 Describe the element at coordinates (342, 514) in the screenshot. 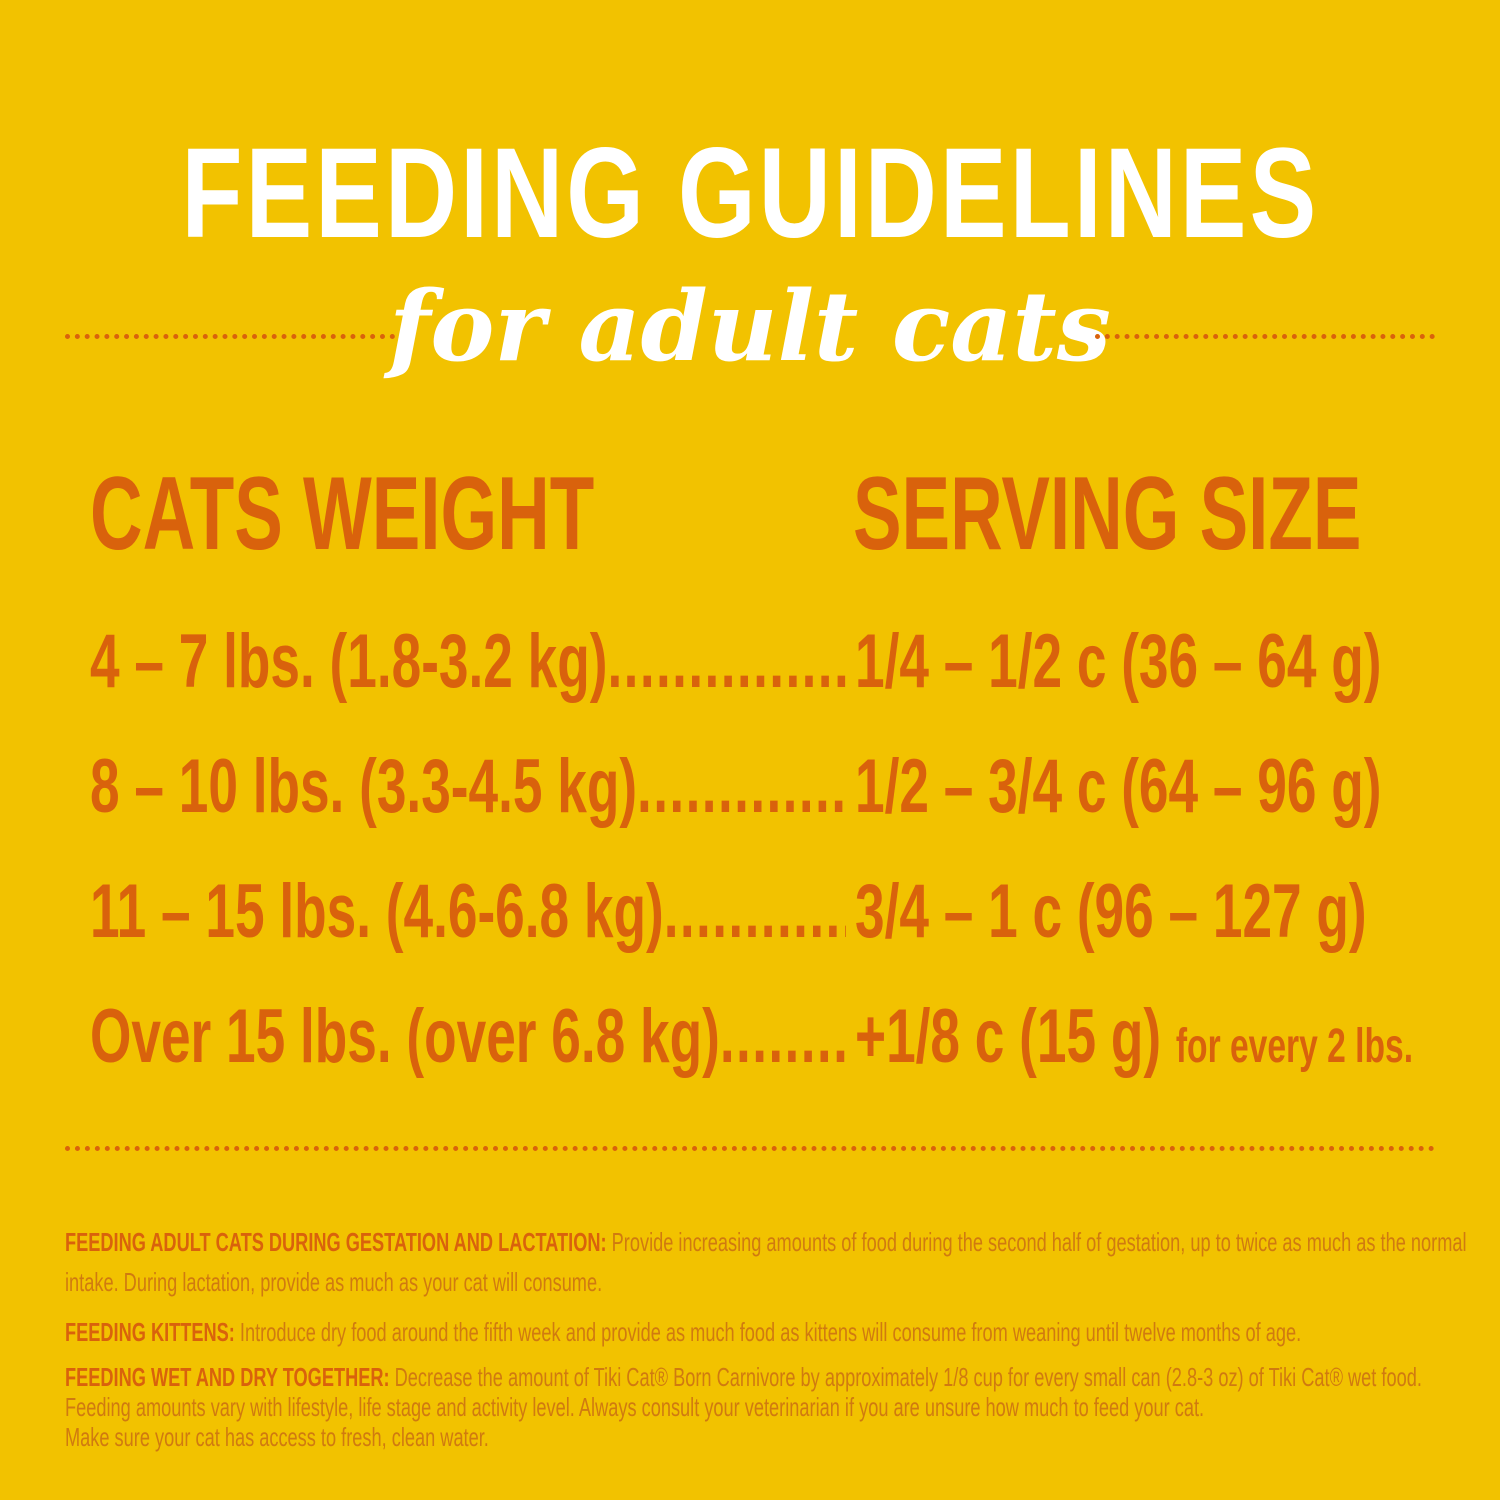

I see `header-cats-weight: CATS WEIGHT` at that location.